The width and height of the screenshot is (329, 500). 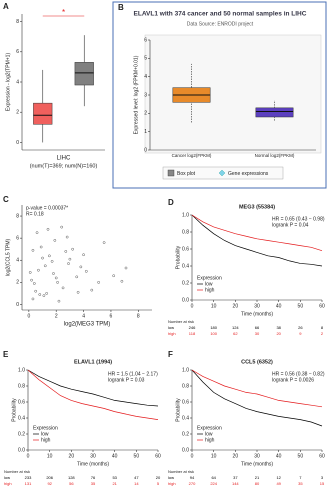 What do you see at coordinates (235, 327) in the screenshot?
I see `risk-count: 124` at bounding box center [235, 327].